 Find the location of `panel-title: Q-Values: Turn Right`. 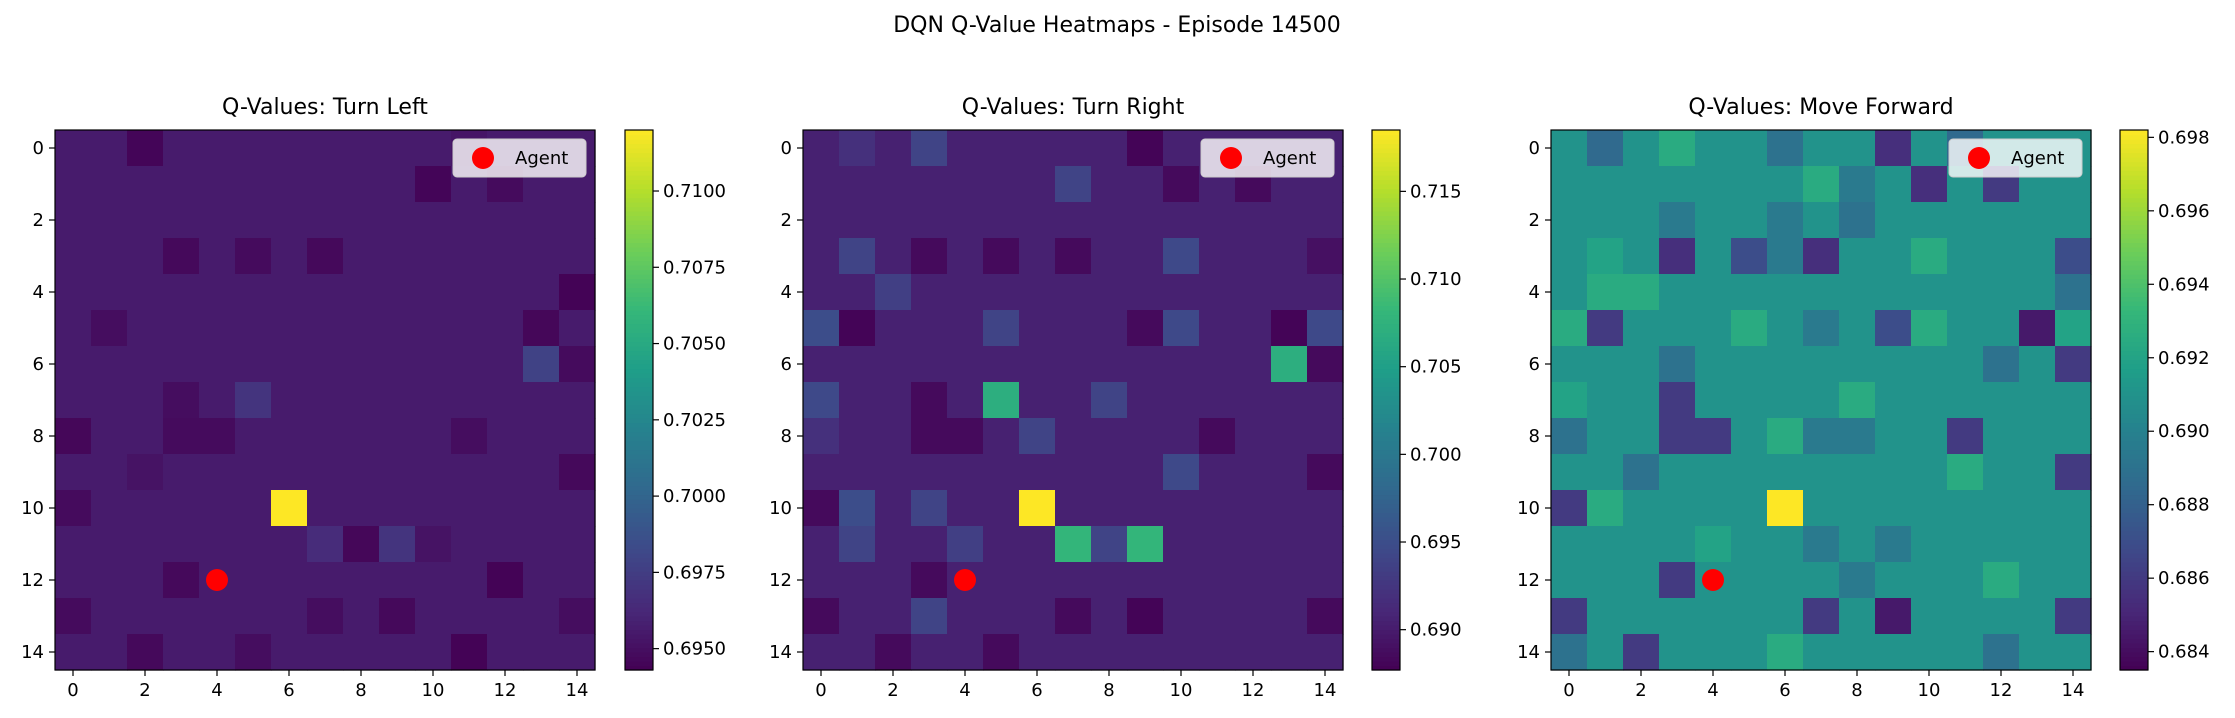

panel-title: Q-Values: Turn Right is located at coordinates (1073, 107).